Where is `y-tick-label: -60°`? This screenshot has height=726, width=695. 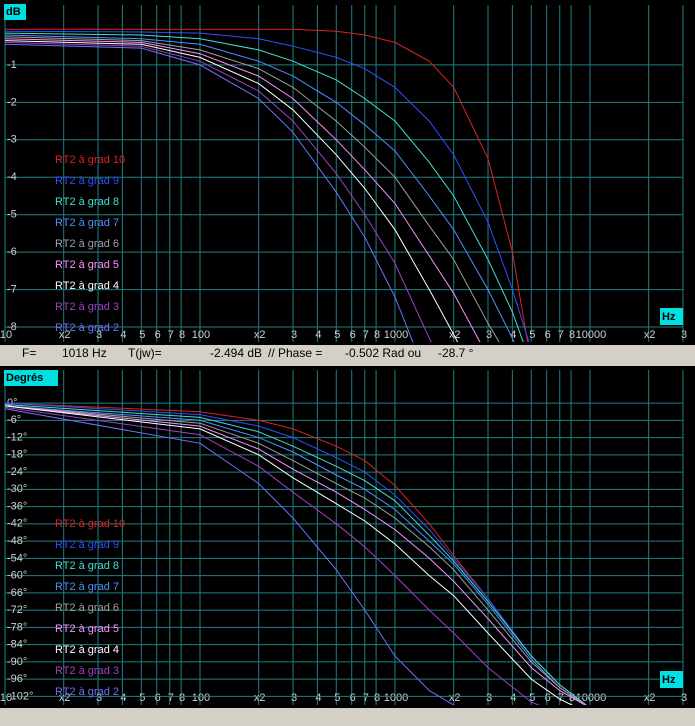 y-tick-label: -60° is located at coordinates (17, 576).